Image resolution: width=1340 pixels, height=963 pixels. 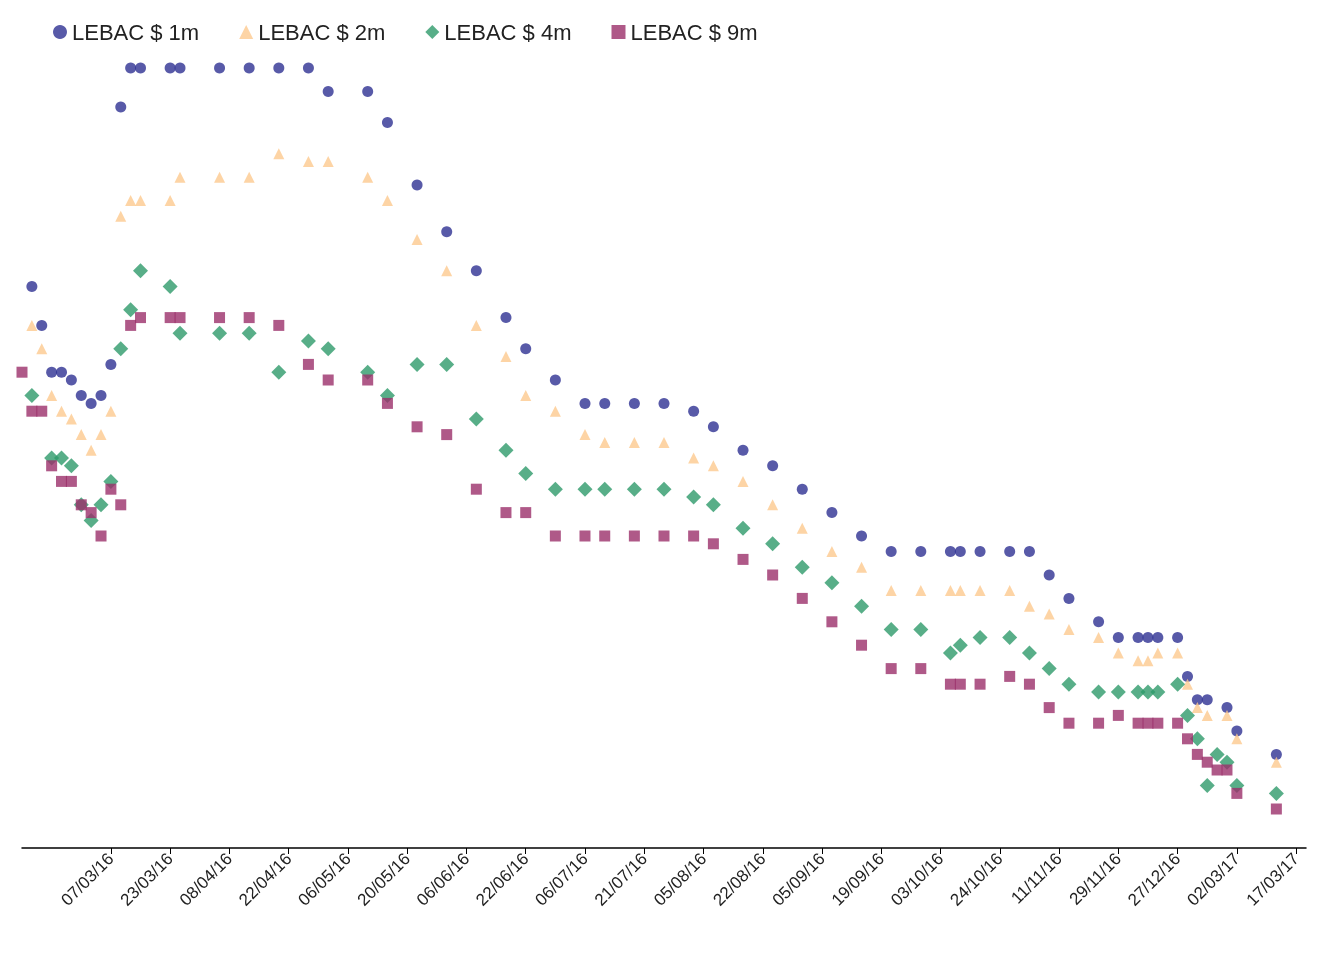 What do you see at coordinates (694, 32) in the screenshot?
I see `legend-label: LEBAC $ 9m` at bounding box center [694, 32].